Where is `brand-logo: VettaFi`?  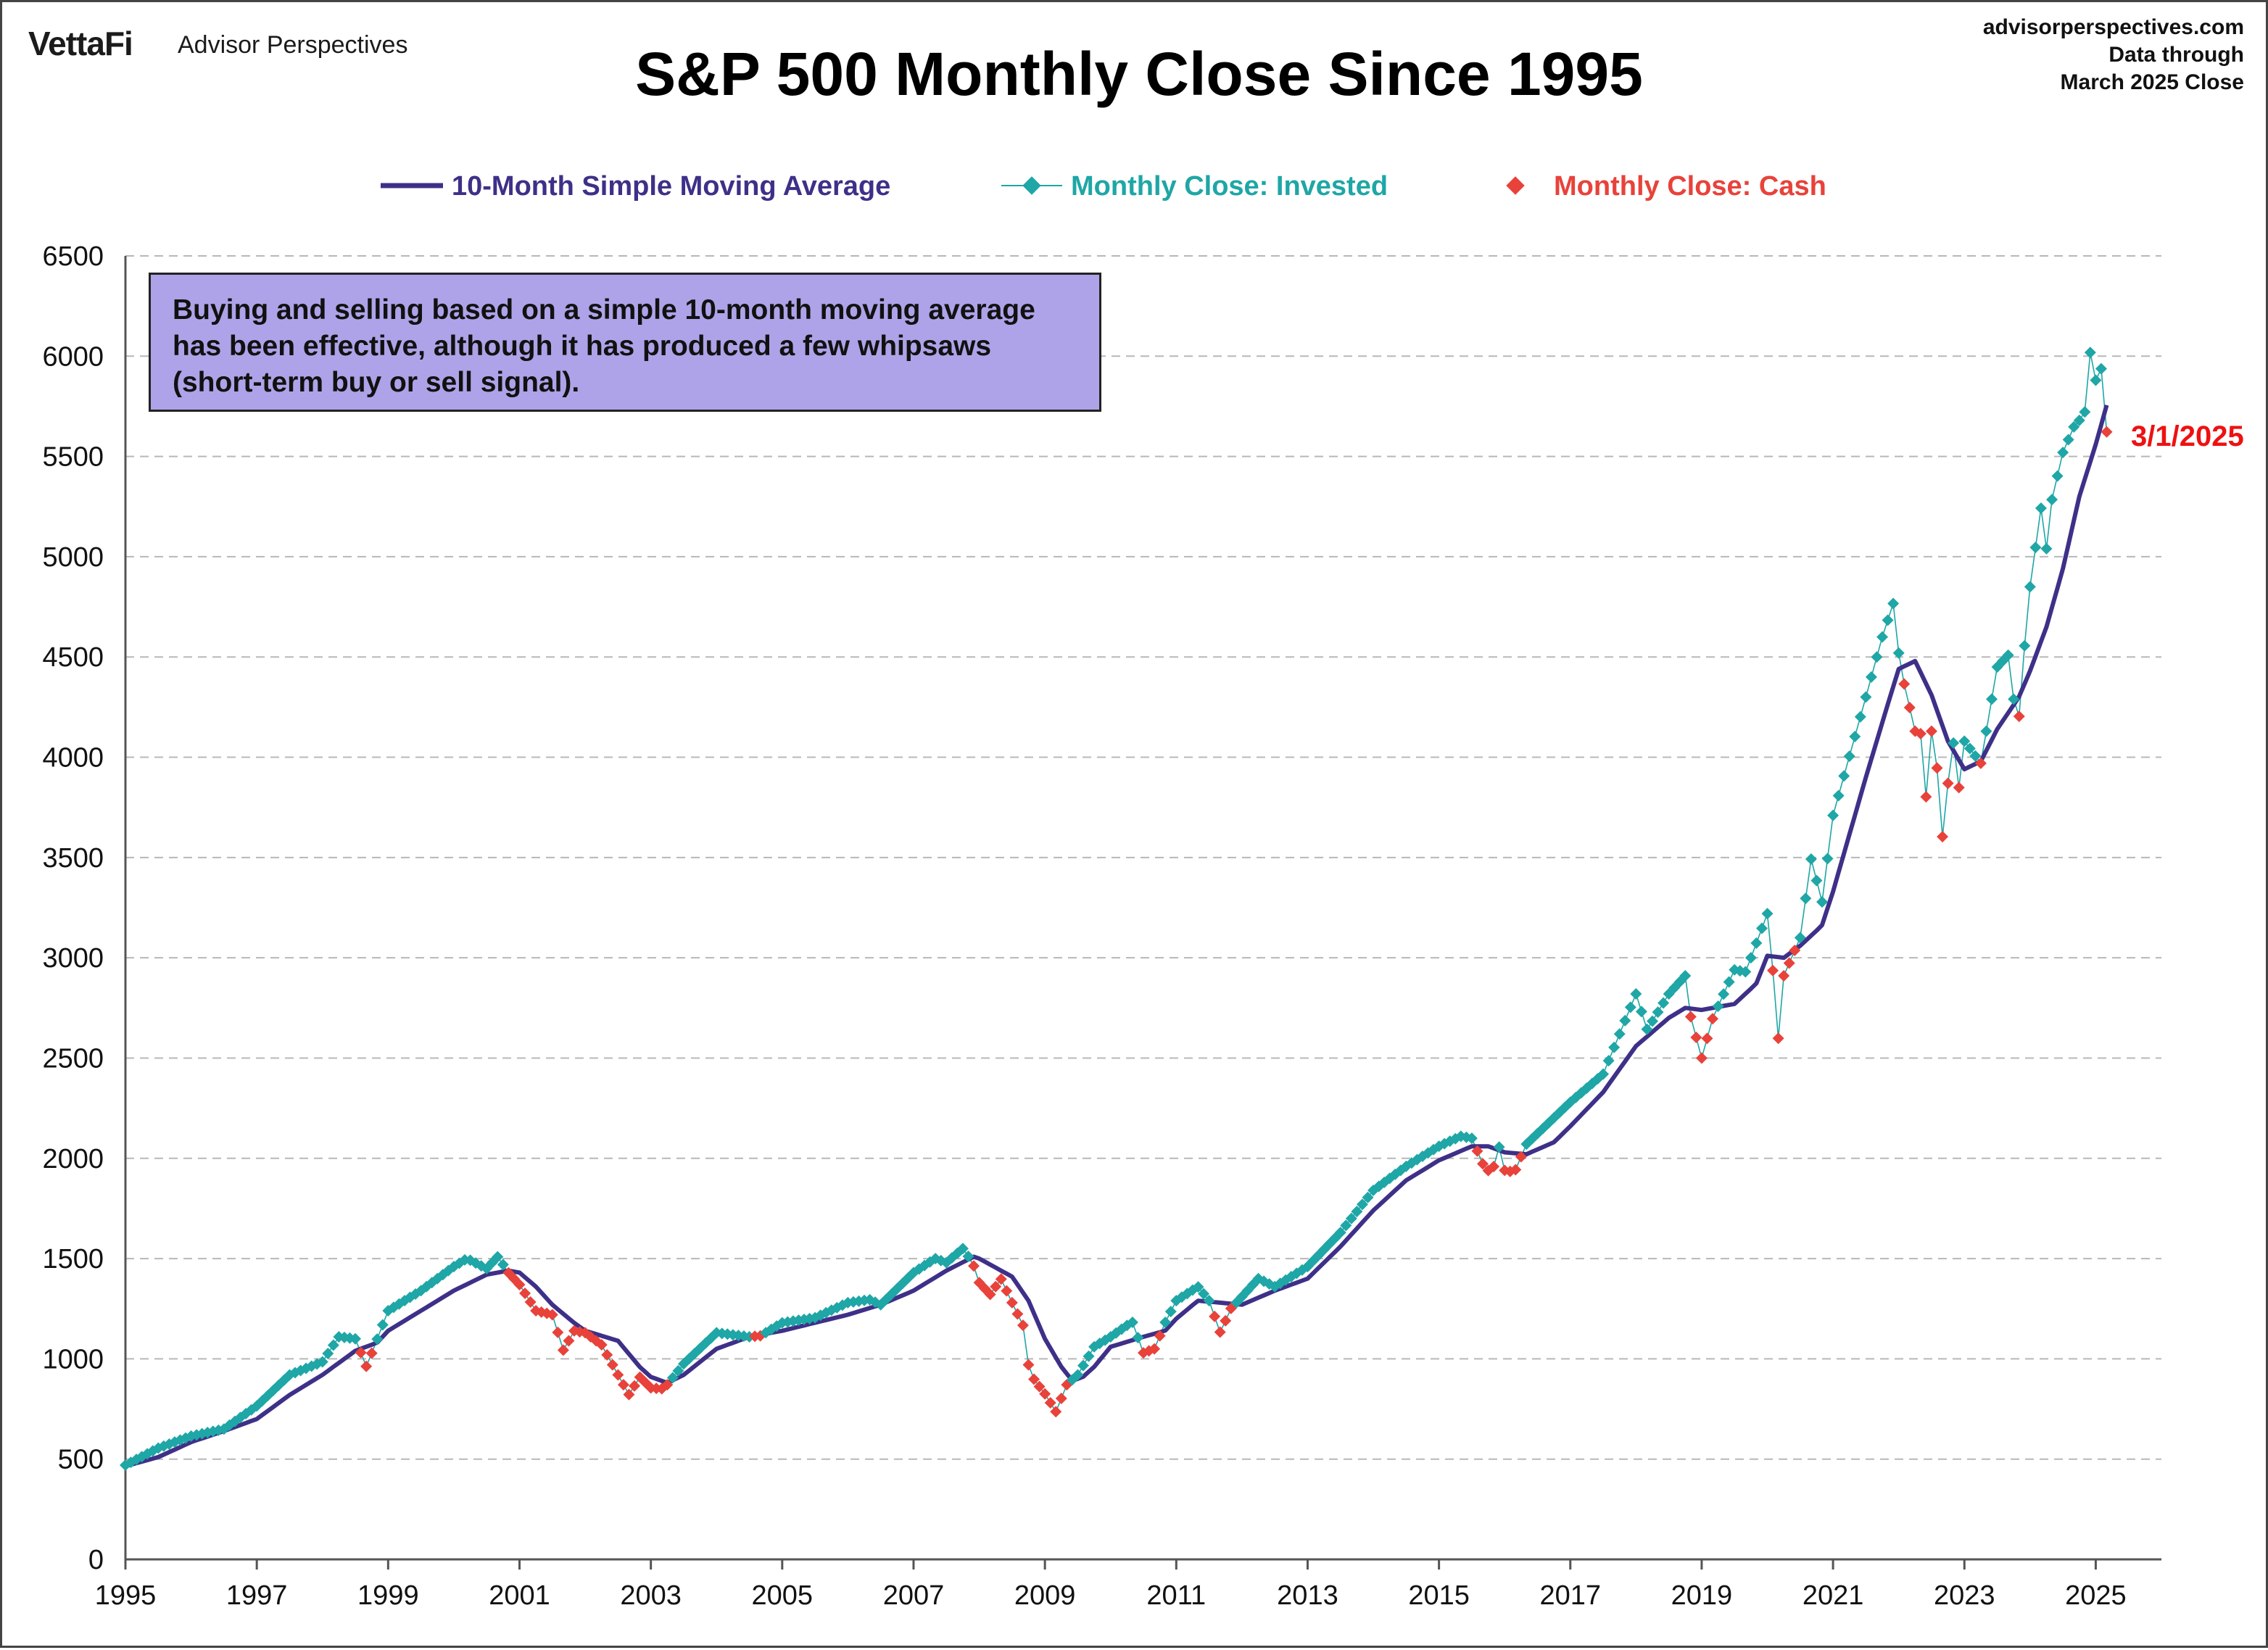
brand-logo: VettaFi is located at coordinates (80, 43).